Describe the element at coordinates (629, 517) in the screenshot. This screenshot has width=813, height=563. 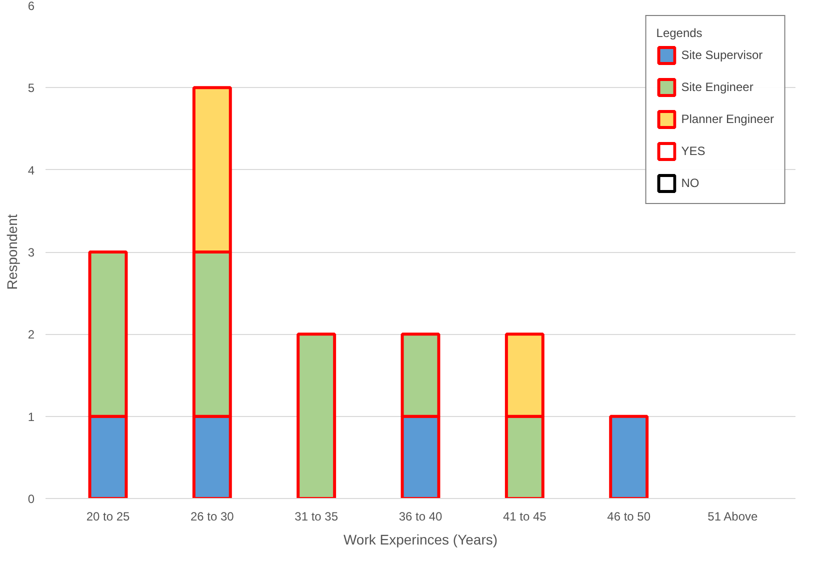
I see `x-tick-label: 46 to 50` at that location.